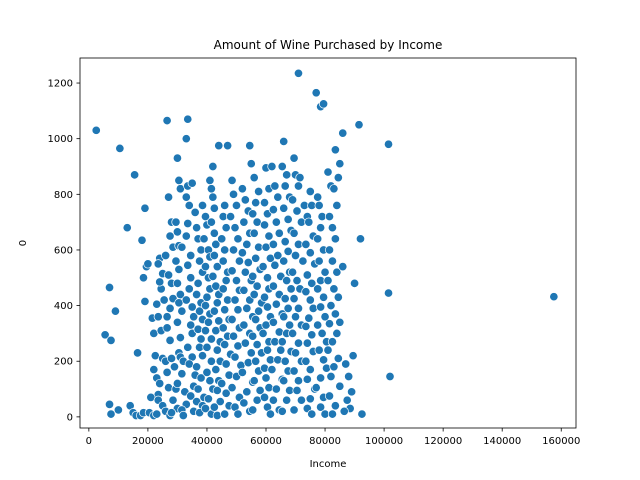 The height and width of the screenshot is (480, 640). Describe the element at coordinates (325, 441) in the screenshot. I see `x-tick-label: 80000` at that location.